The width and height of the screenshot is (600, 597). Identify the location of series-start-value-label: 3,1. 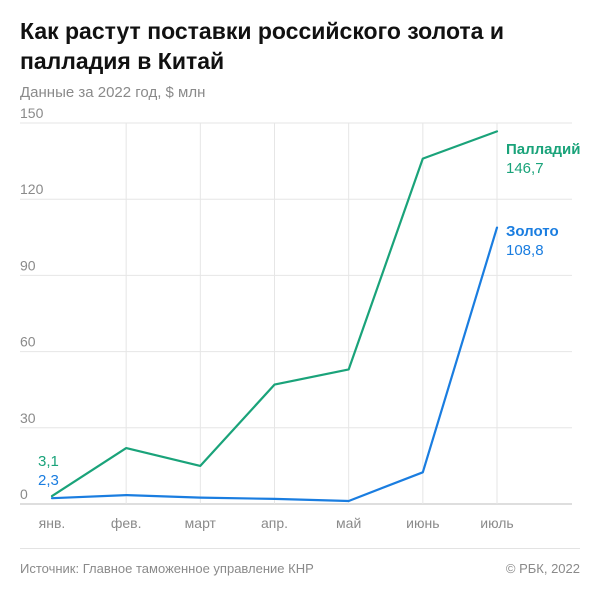
(48, 461).